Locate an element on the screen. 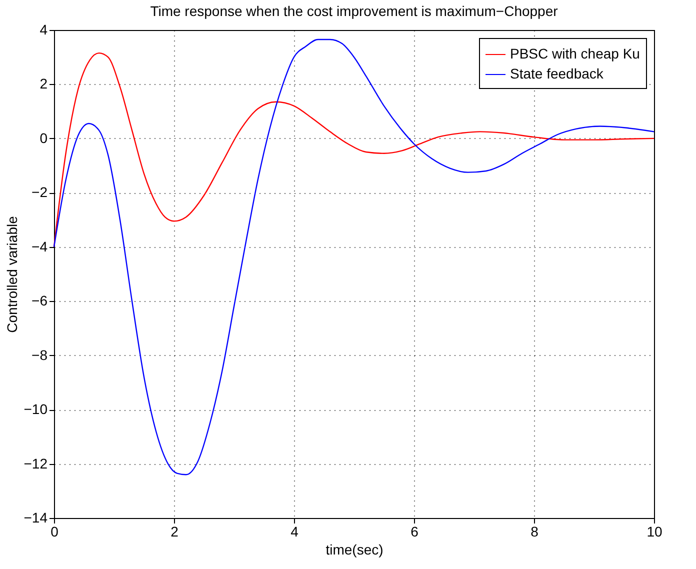  y-tick-label: 0 is located at coordinates (44, 138).